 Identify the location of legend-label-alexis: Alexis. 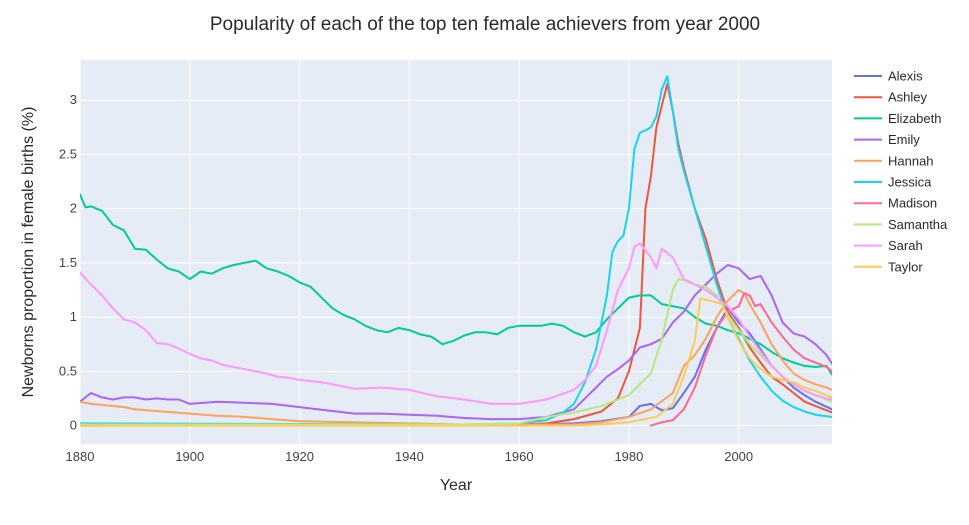
(905, 76).